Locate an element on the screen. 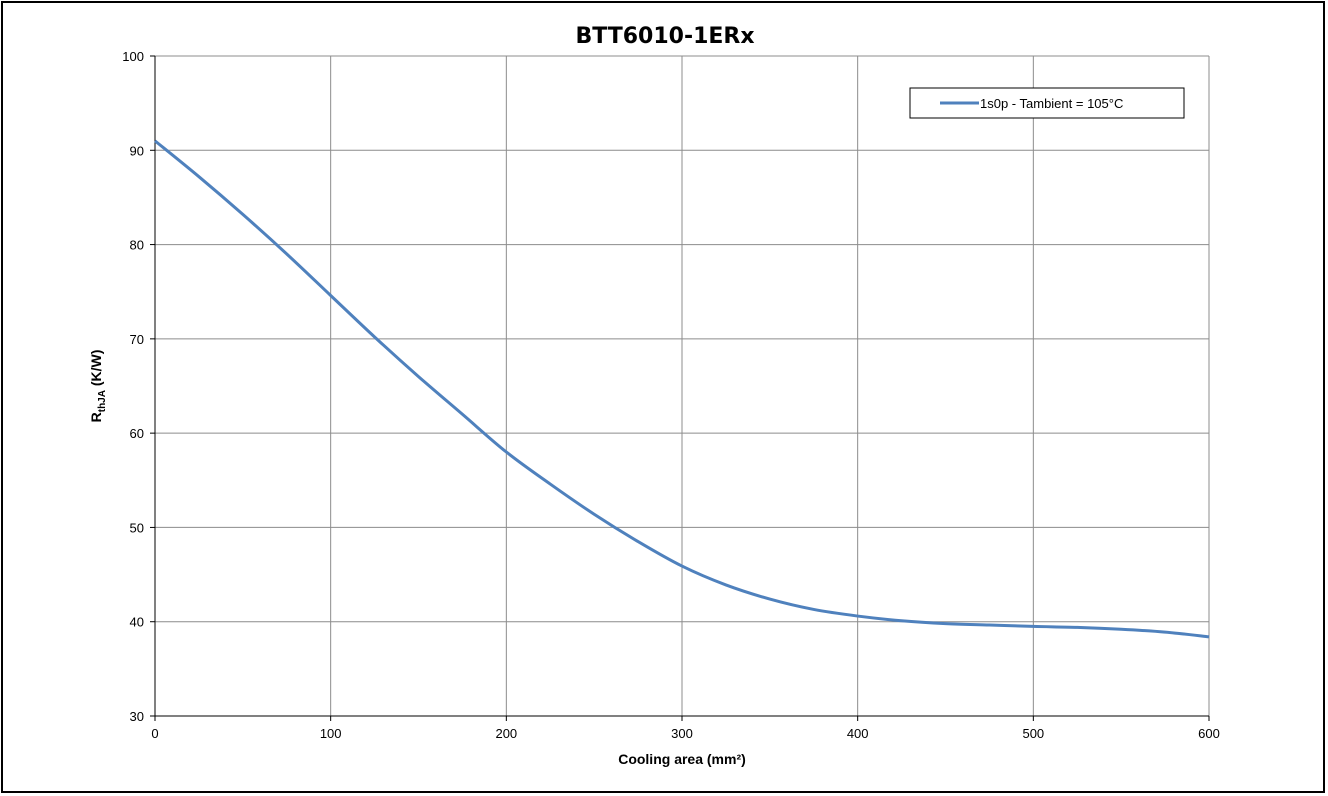 The height and width of the screenshot is (796, 1328). x-tick-label: 600 is located at coordinates (1209, 733).